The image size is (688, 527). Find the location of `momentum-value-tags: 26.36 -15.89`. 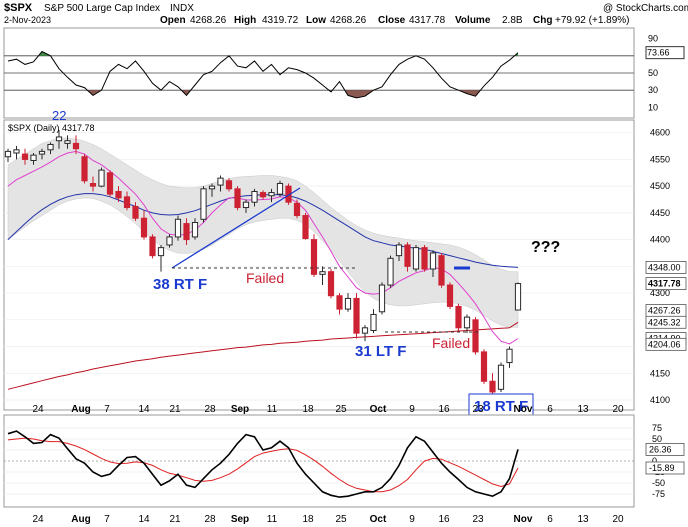

momentum-value-tags: 26.36 -15.89 is located at coordinates (665, 459).